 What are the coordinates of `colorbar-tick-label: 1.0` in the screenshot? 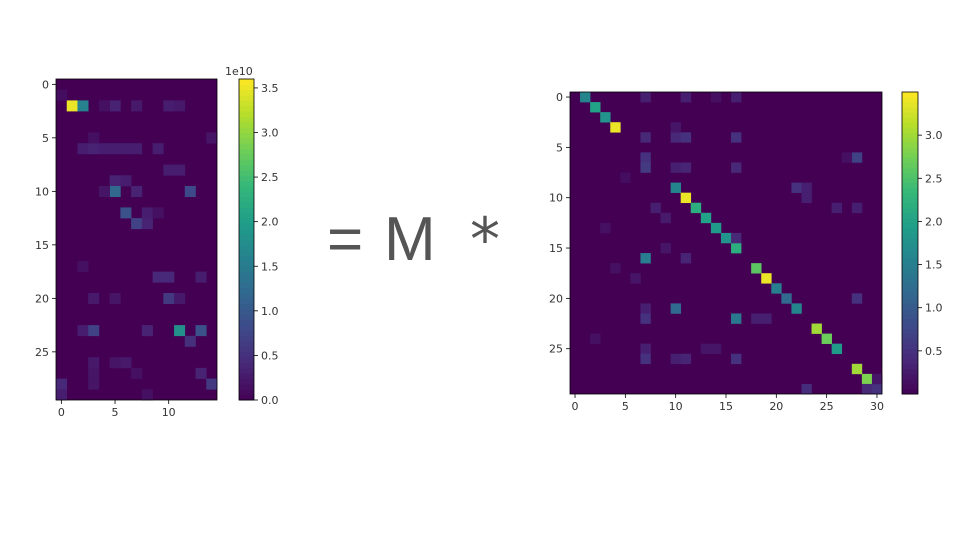 It's located at (934, 308).